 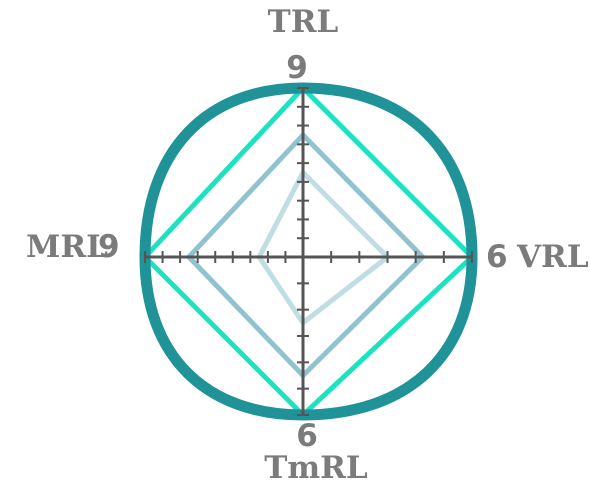 What do you see at coordinates (307, 436) in the screenshot?
I see `axis-max-label-tmrl: 6` at bounding box center [307, 436].